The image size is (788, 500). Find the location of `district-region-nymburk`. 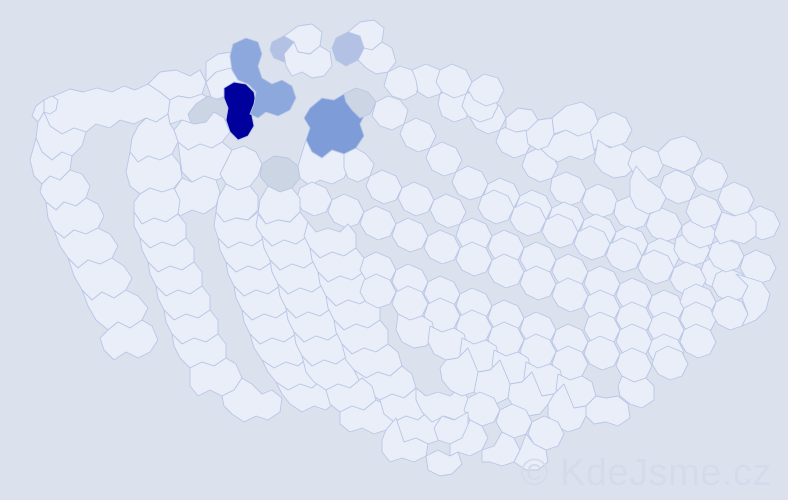

district-region-nymburk is located at coordinates (360, 103).